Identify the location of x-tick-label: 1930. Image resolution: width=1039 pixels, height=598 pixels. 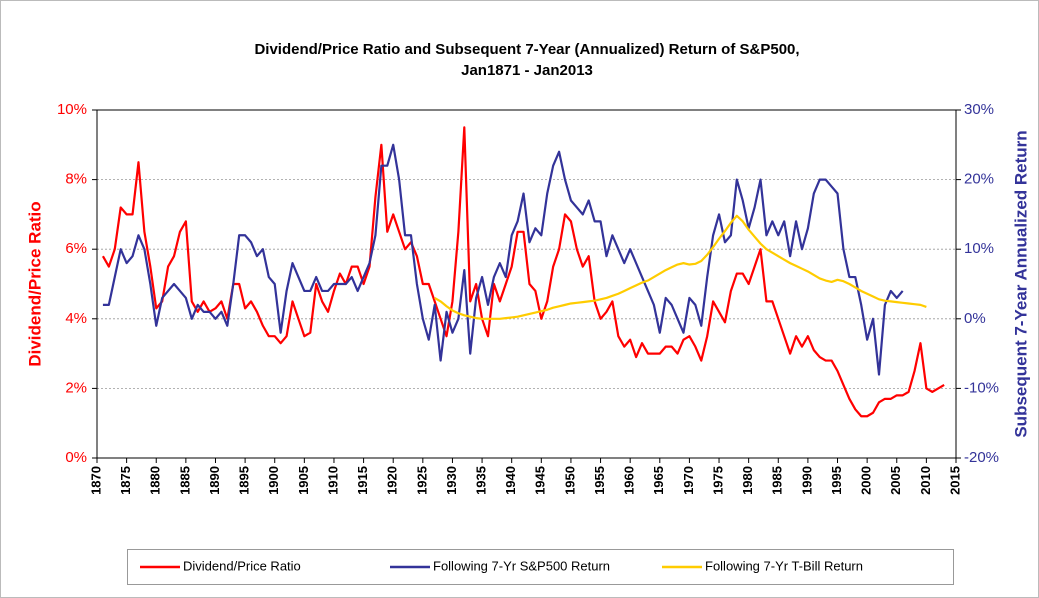
(451, 480).